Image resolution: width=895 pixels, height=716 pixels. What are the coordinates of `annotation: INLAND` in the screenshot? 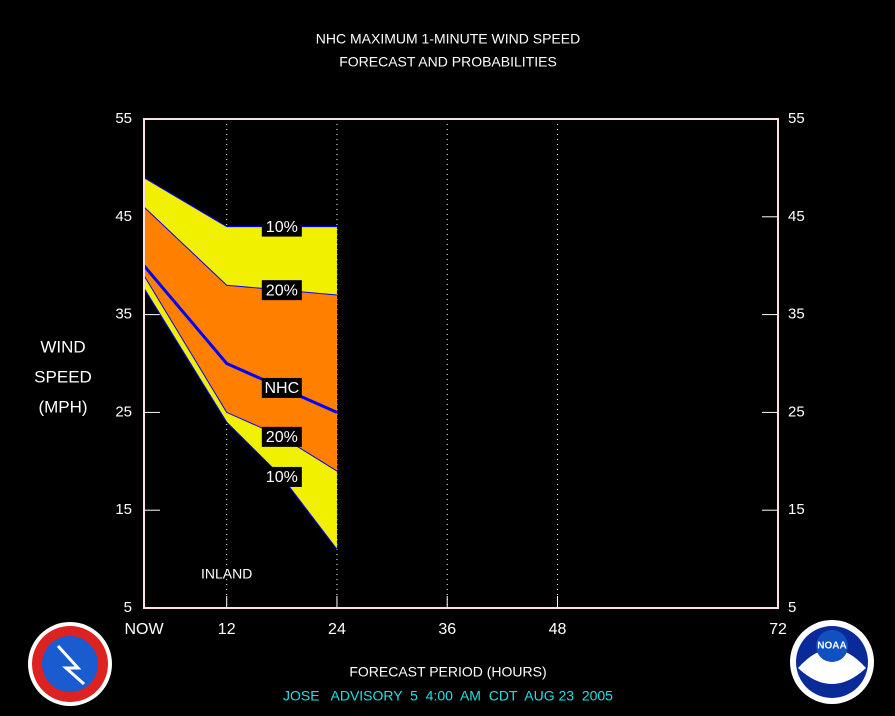 It's located at (226, 574).